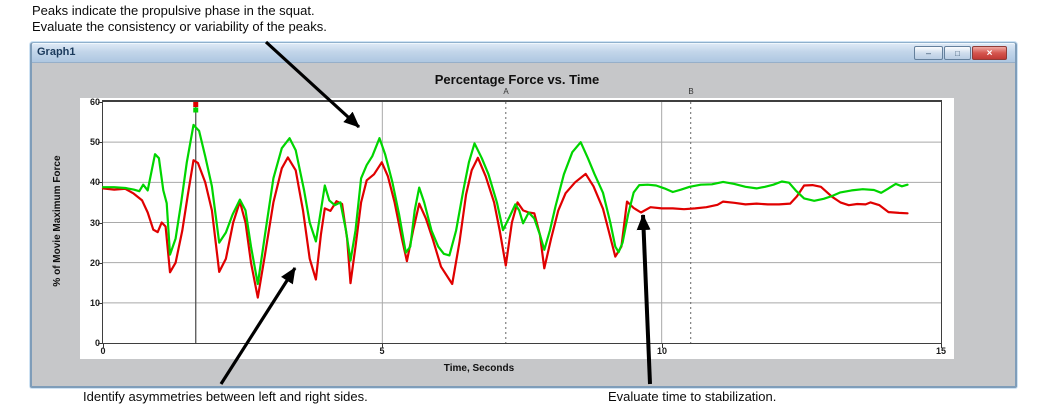 This screenshot has width=1041, height=409. I want to click on chart-title: Percentage Force vs. Time, so click(517, 79).